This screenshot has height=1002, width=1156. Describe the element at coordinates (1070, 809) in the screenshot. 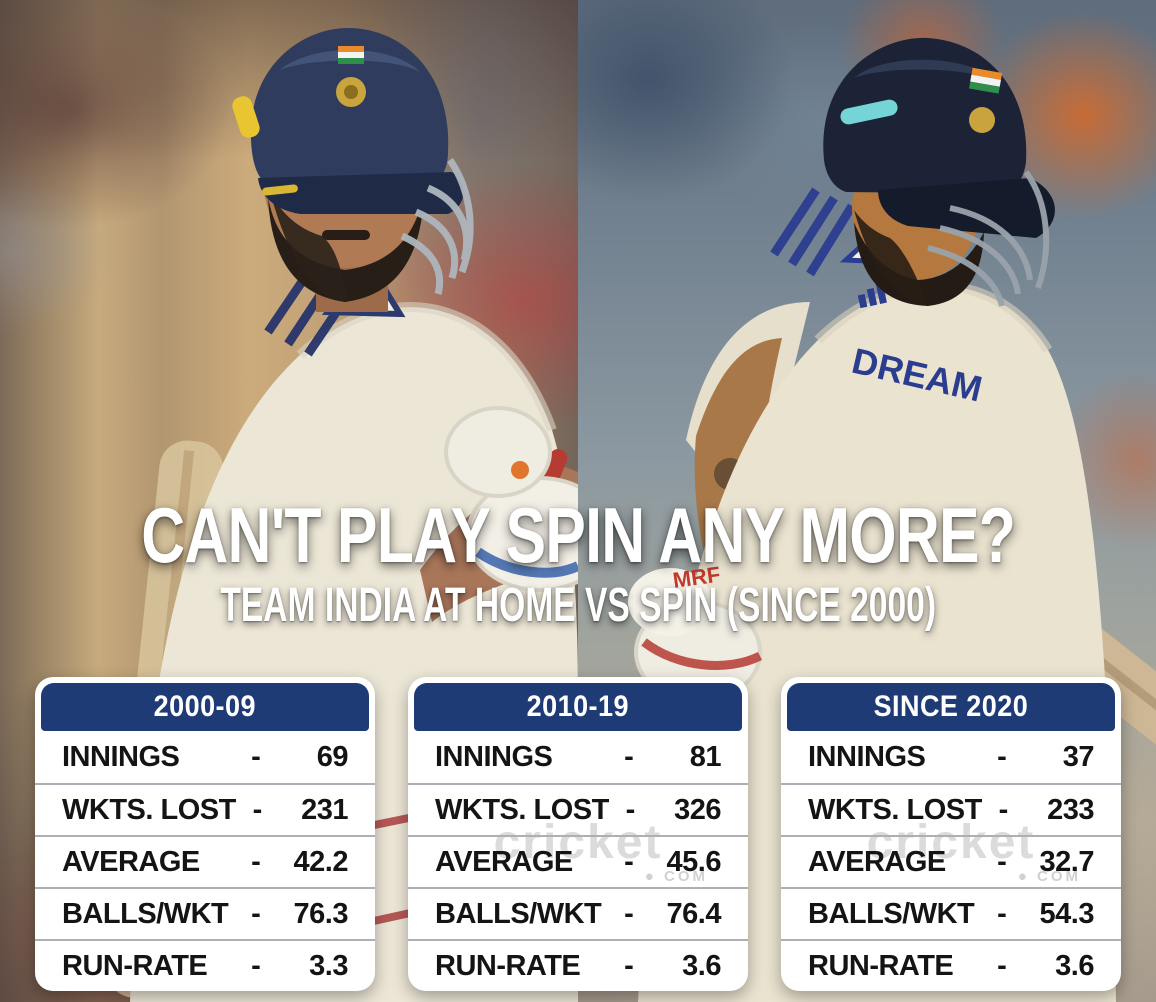

I see `stat-value: 233` at that location.